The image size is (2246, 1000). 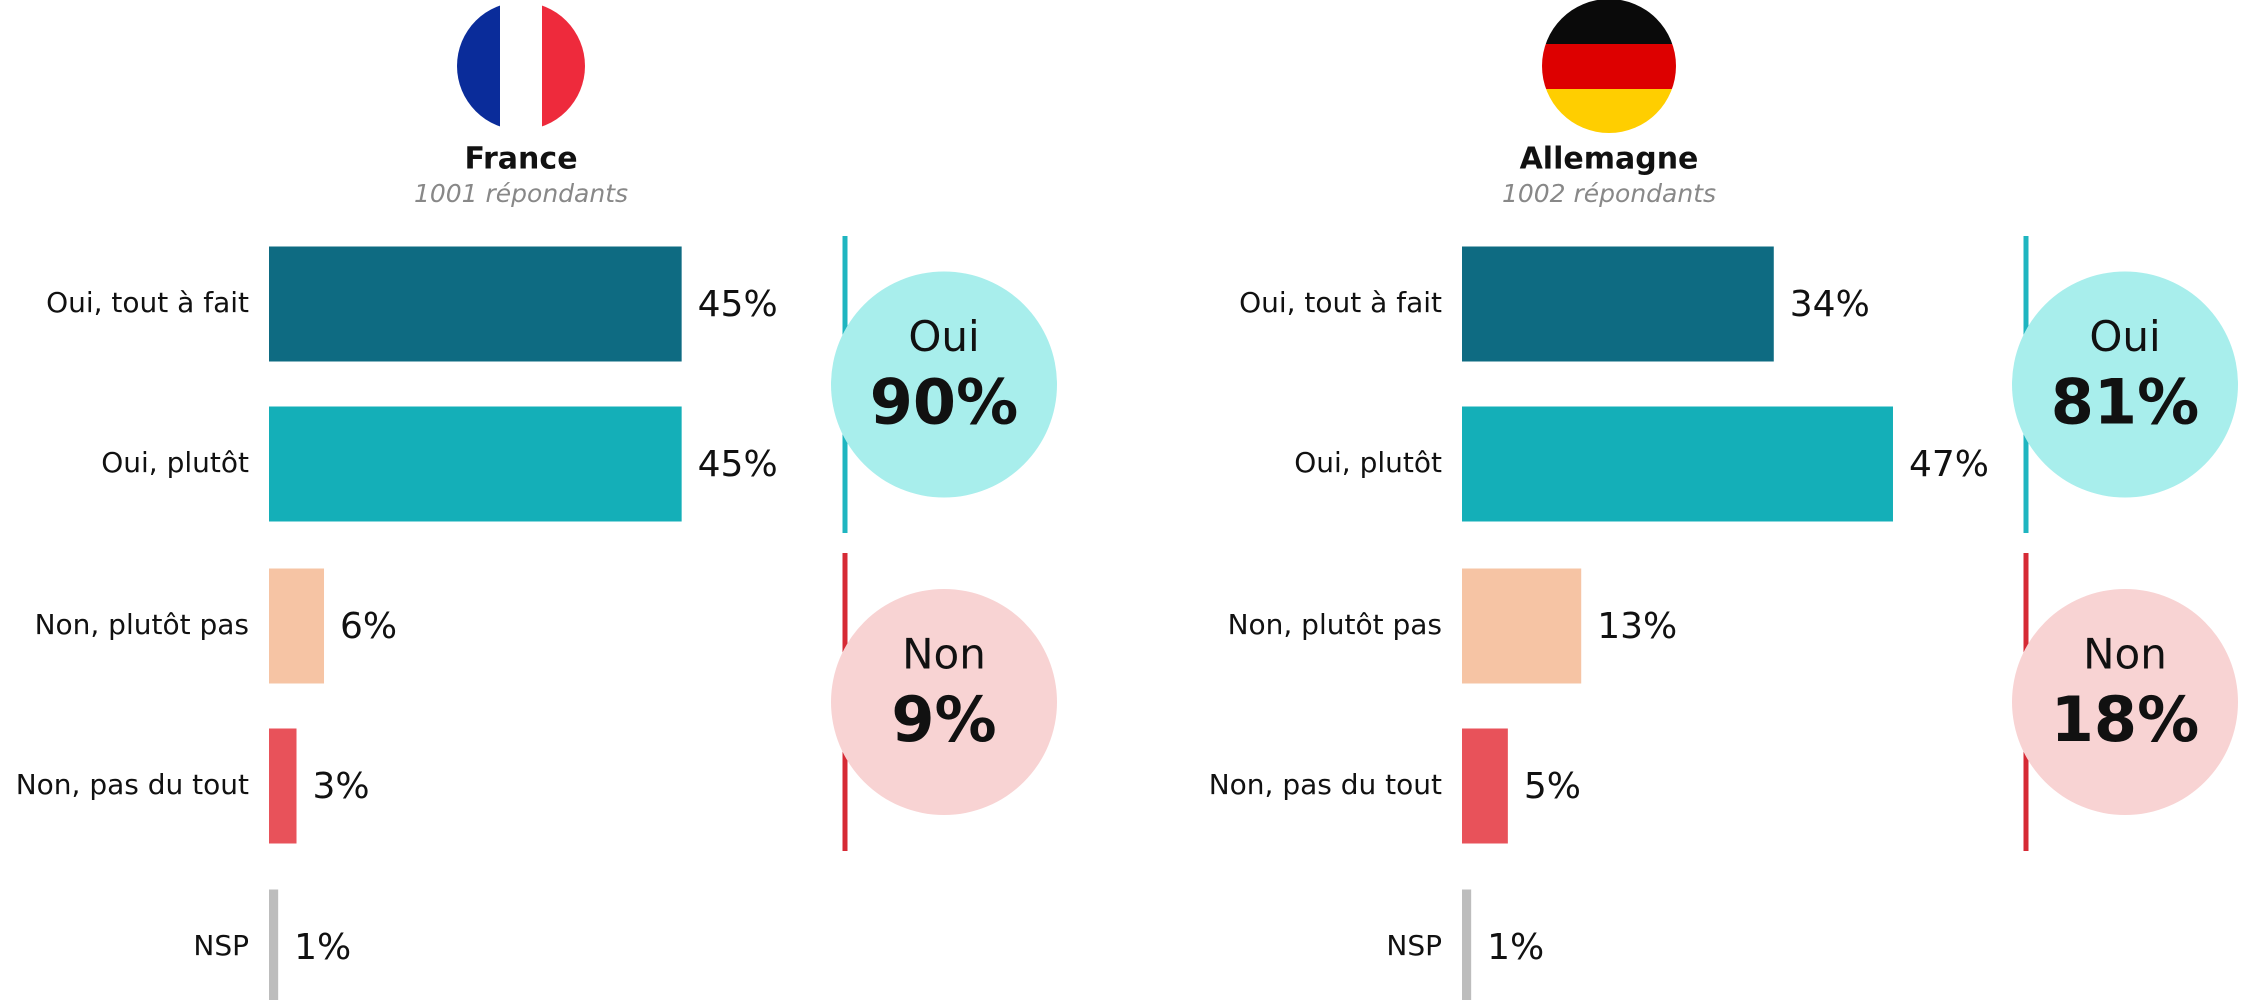 What do you see at coordinates (521, 193) in the screenshot?
I see `chart-subtitle: 1001 répondants` at bounding box center [521, 193].